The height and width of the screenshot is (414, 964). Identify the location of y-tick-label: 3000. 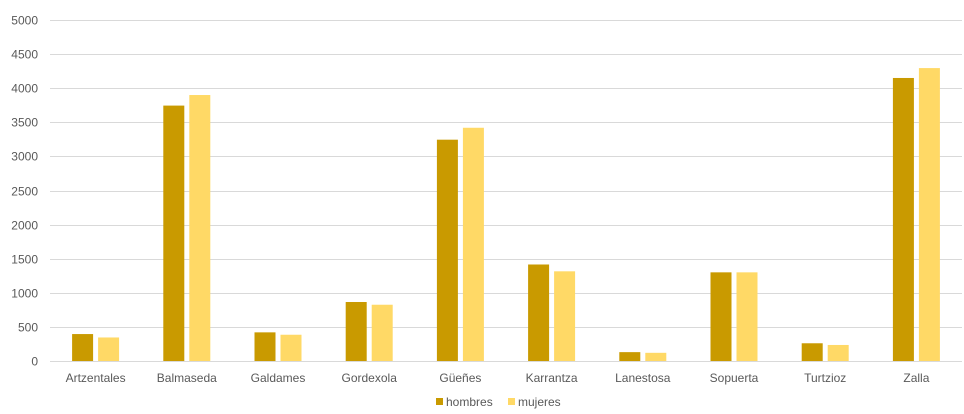
(24, 157).